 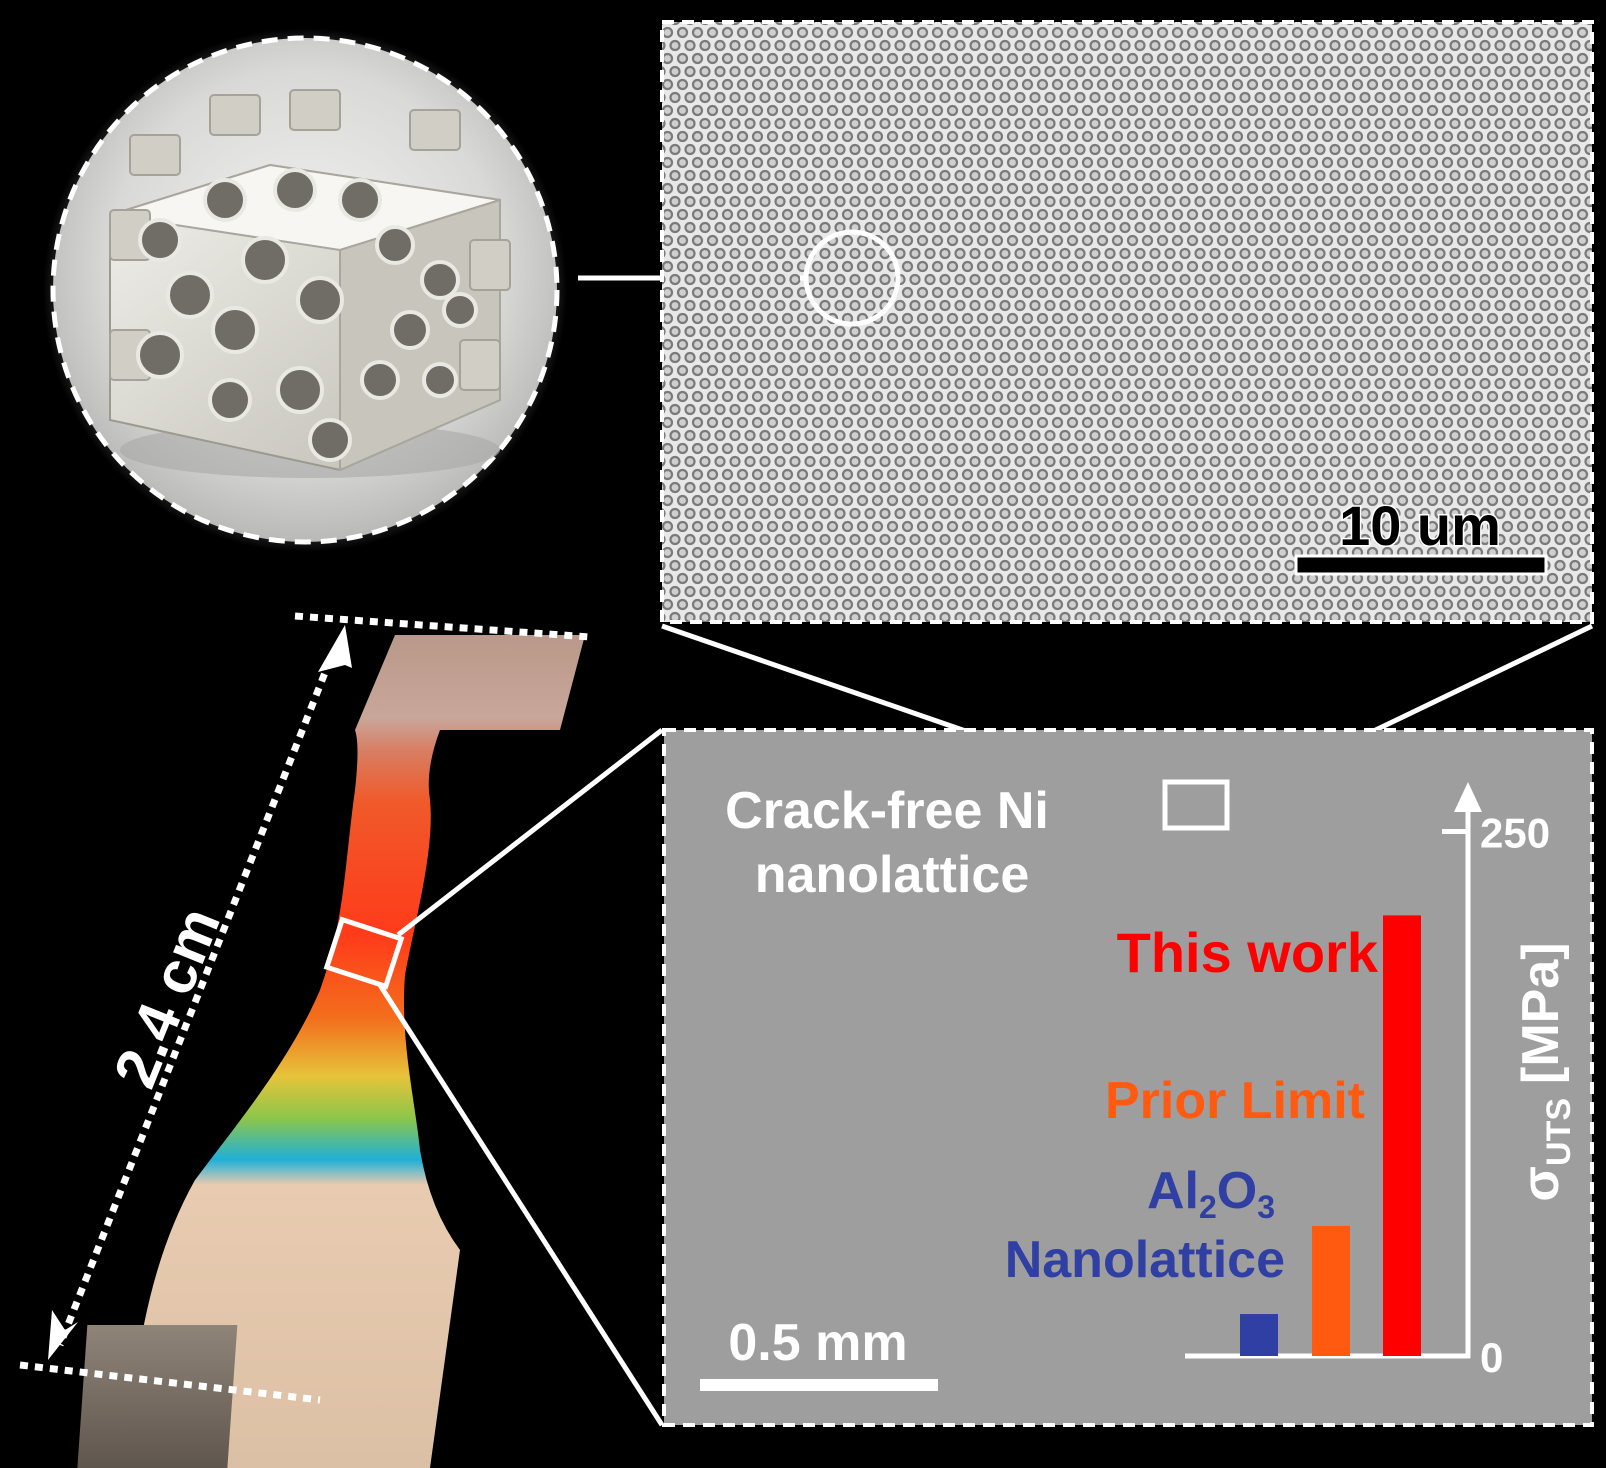 I want to click on panel-scale-bar: 0.5 mm, so click(x=819, y=1352).